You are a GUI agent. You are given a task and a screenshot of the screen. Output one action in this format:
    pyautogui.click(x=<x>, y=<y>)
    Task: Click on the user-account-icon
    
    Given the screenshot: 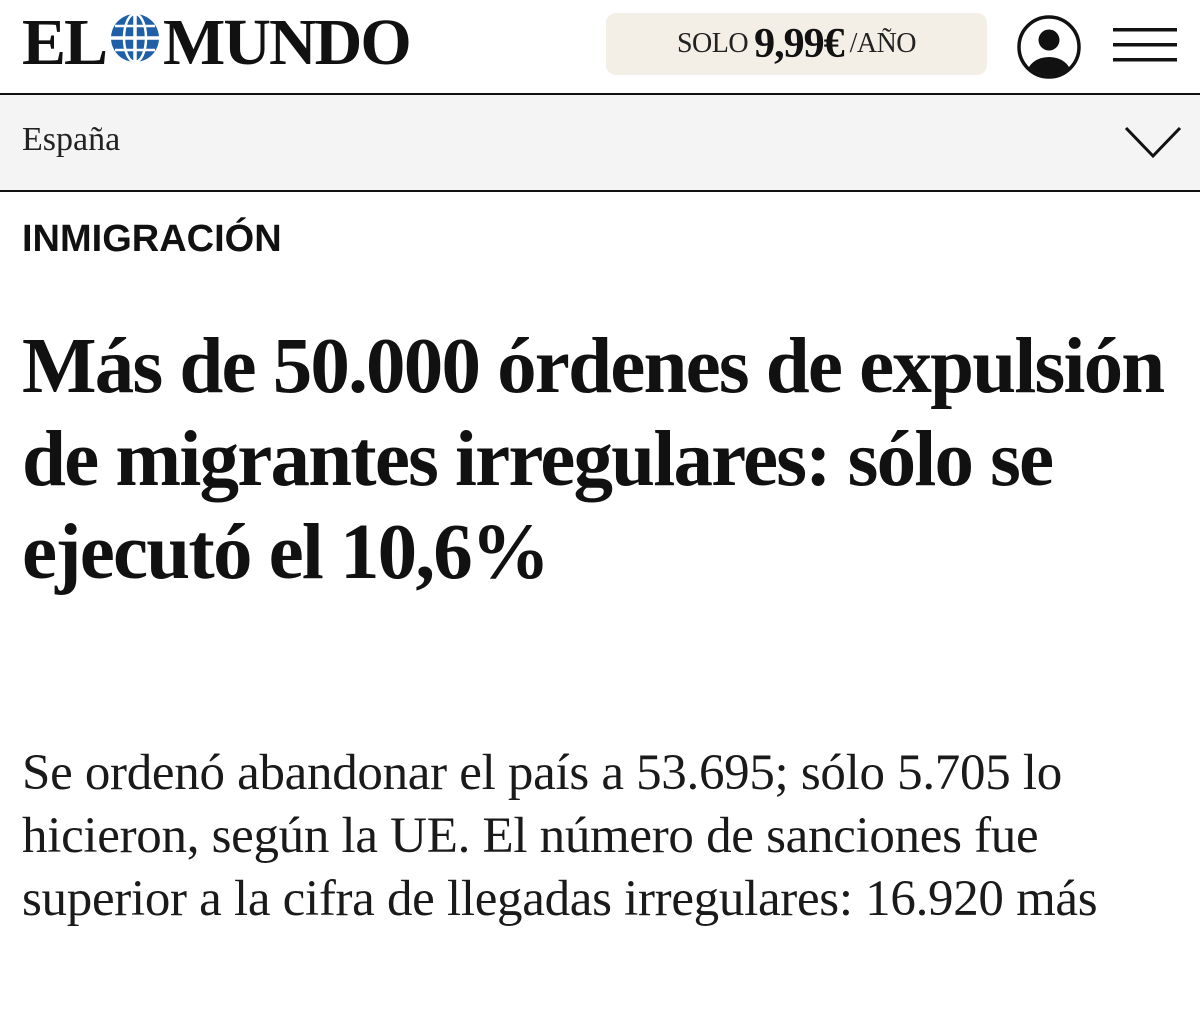 What is the action you would take?
    pyautogui.click(x=1049, y=47)
    